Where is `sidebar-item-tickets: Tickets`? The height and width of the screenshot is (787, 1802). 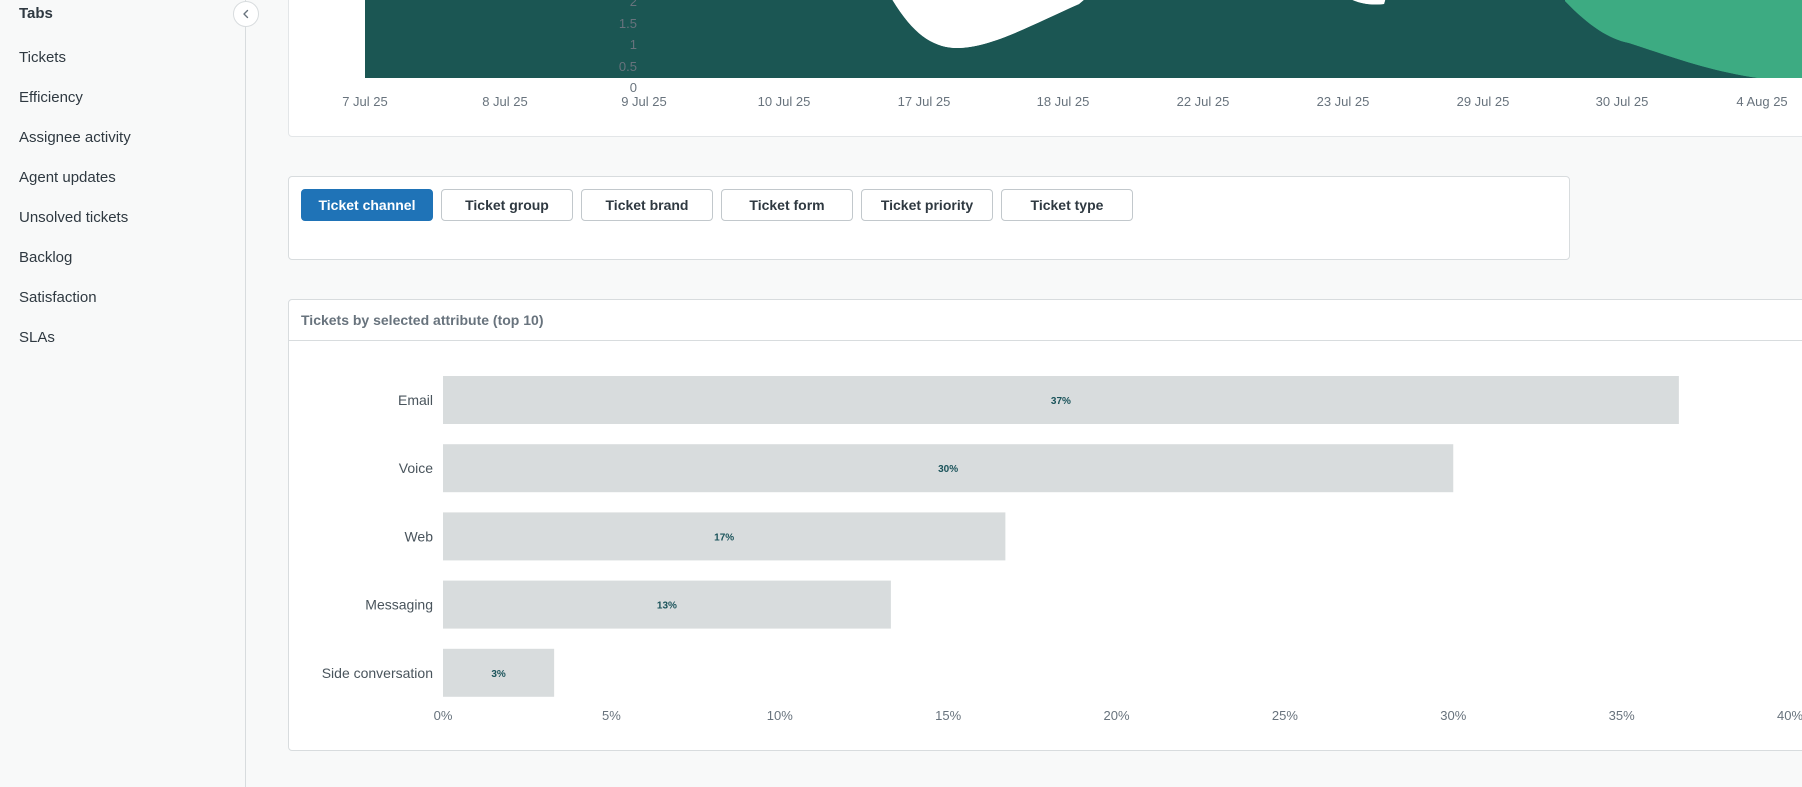 sidebar-item-tickets: Tickets is located at coordinates (42, 57).